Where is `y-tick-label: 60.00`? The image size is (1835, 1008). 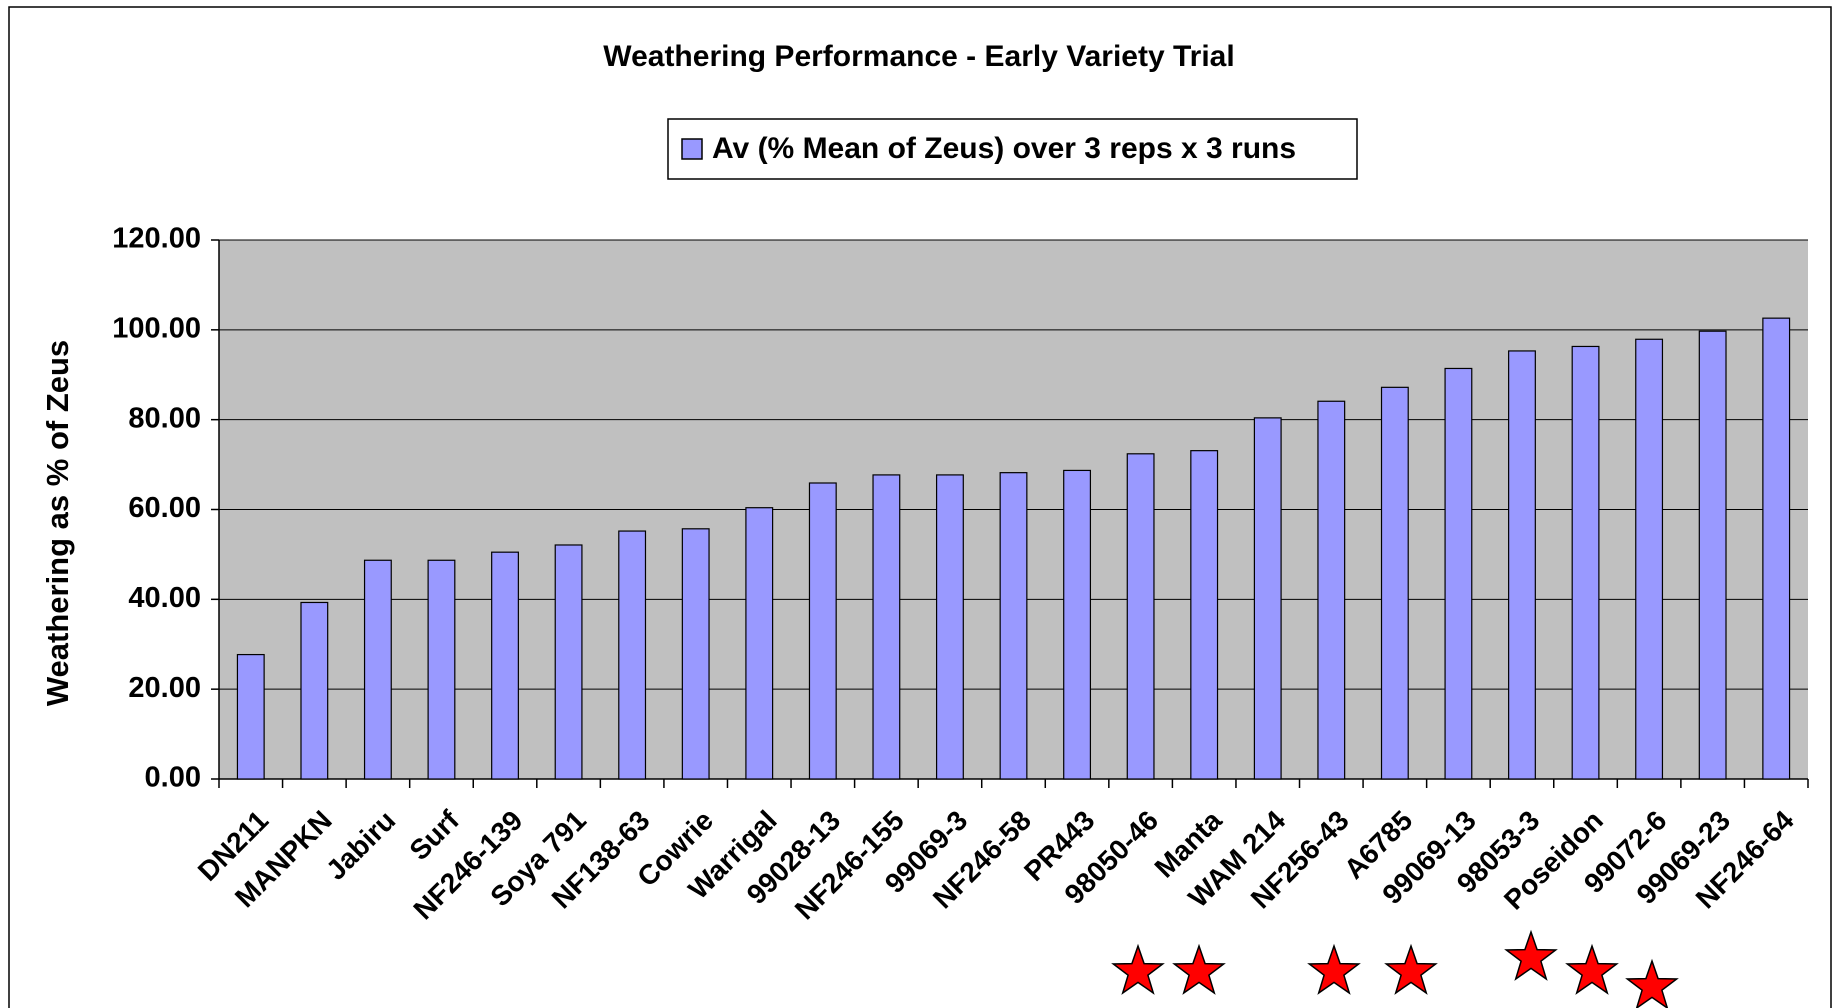
y-tick-label: 60.00 is located at coordinates (164, 508).